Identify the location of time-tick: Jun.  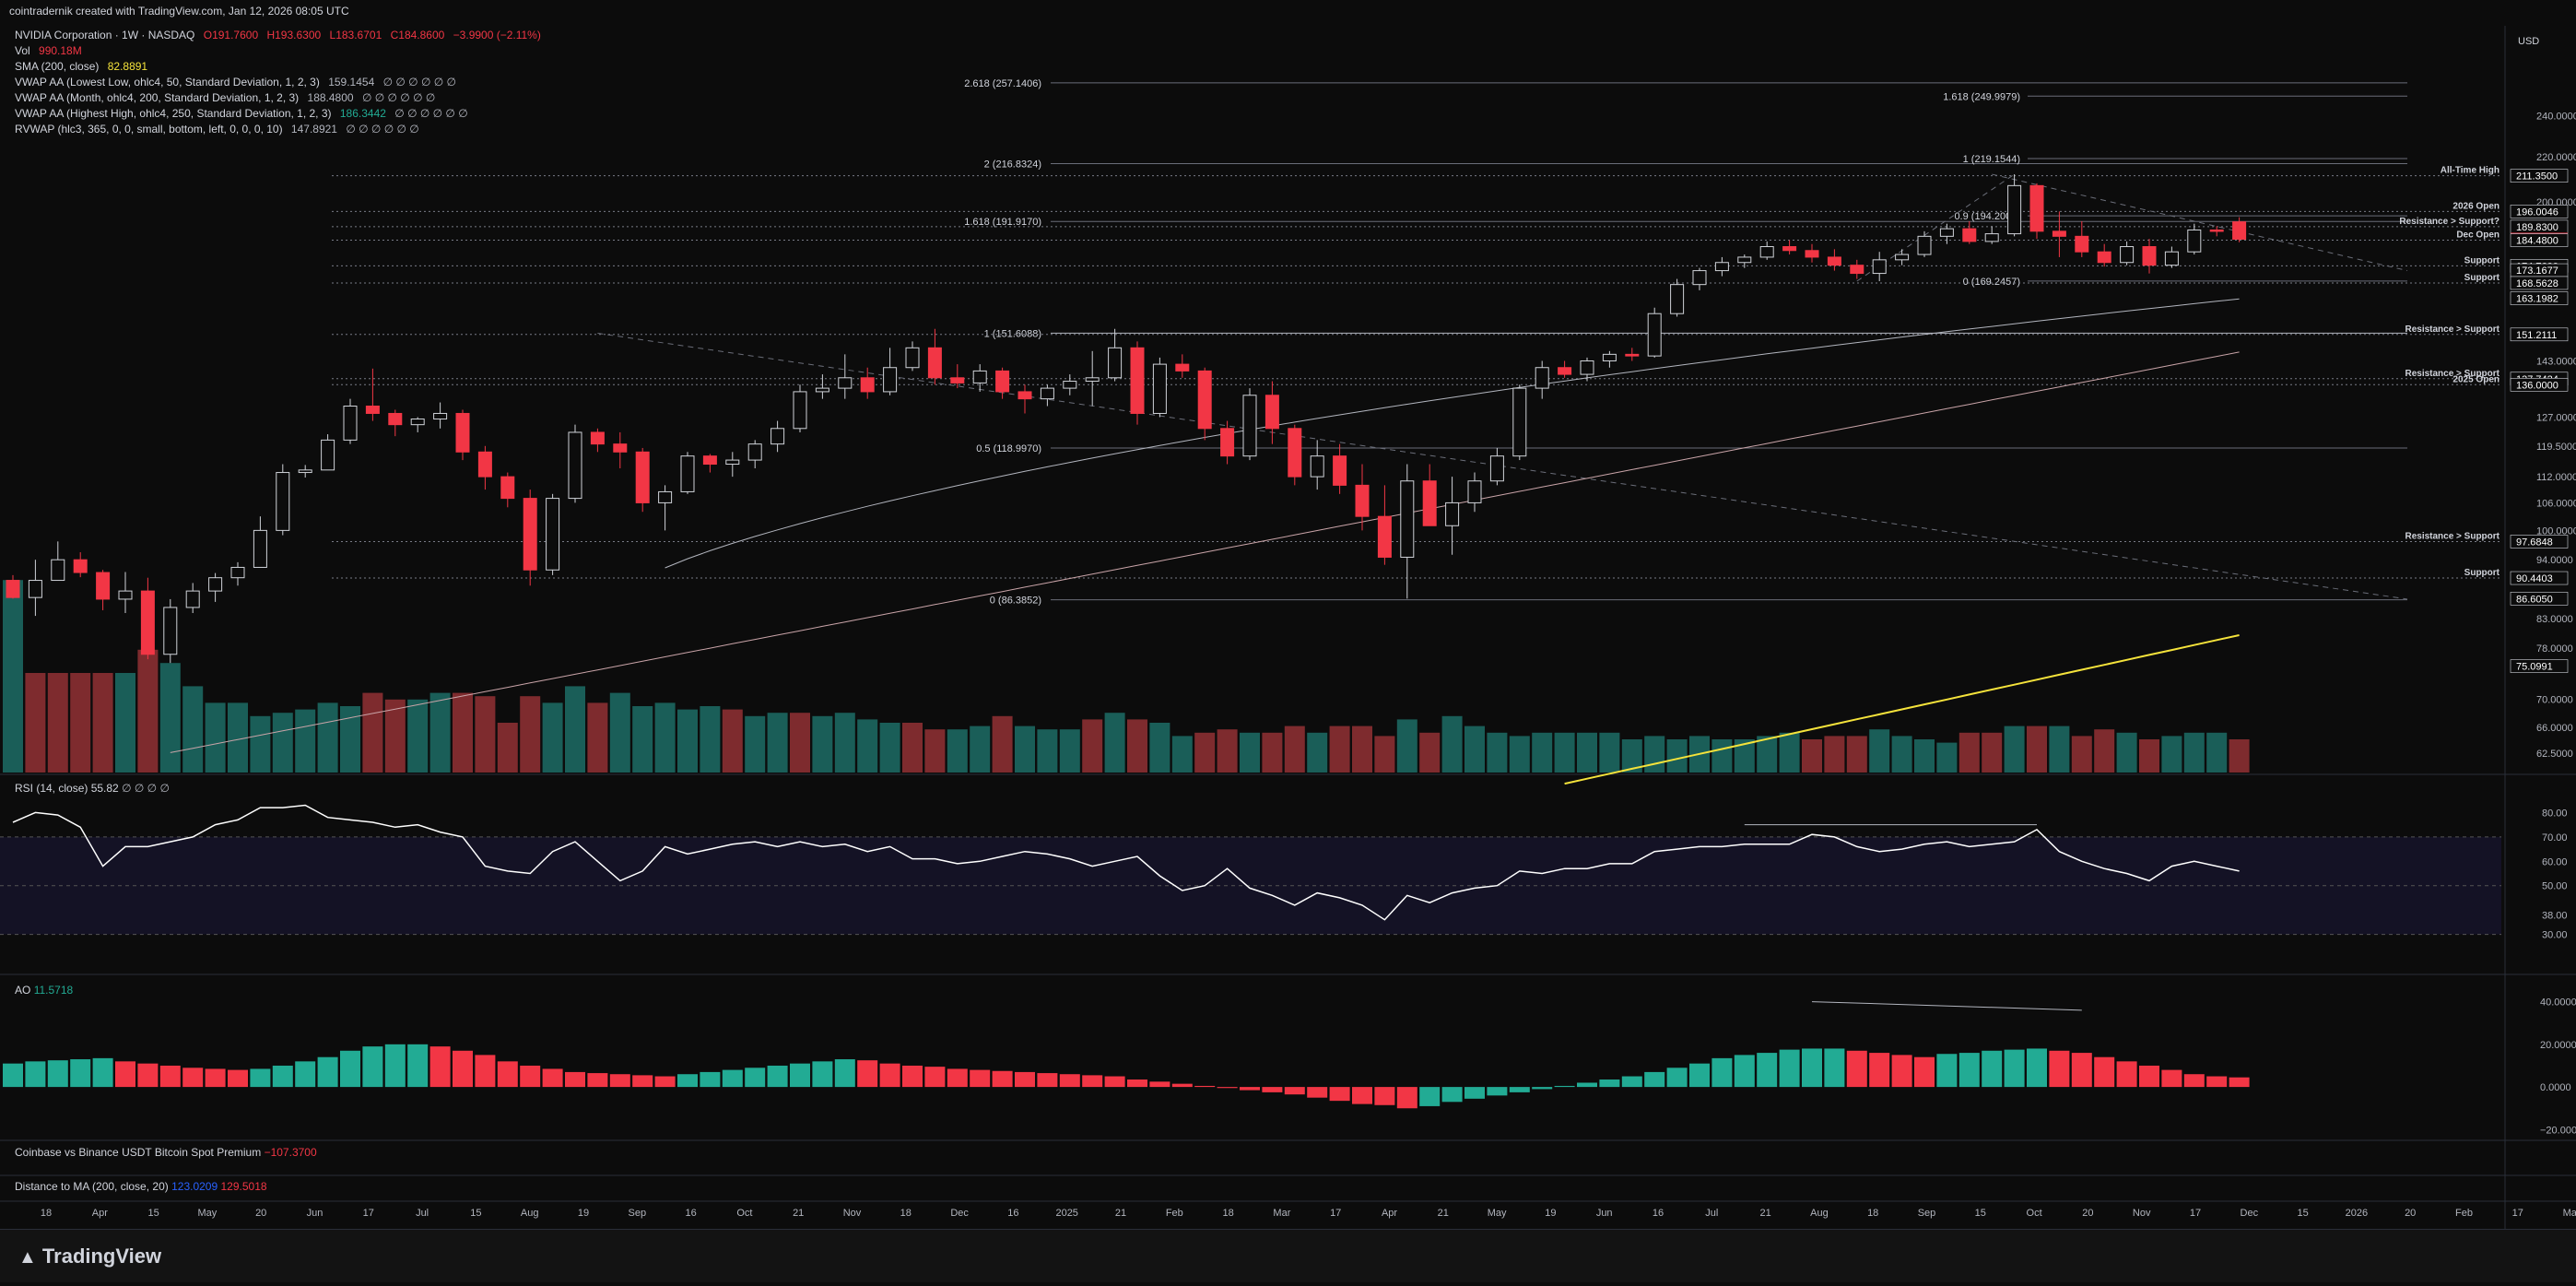
(315, 1213).